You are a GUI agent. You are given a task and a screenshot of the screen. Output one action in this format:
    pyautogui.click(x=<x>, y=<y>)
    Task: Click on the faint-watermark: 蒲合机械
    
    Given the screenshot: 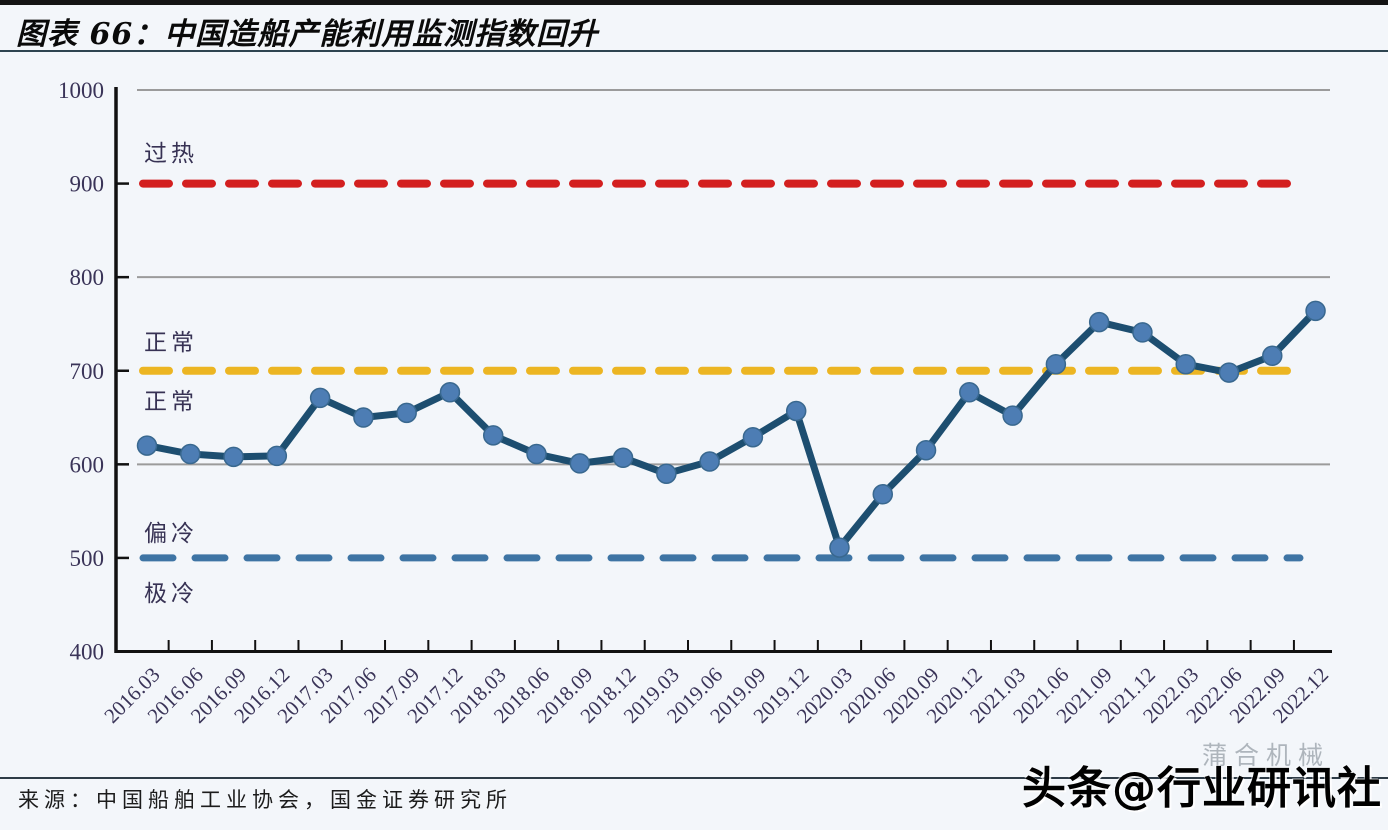 What is the action you would take?
    pyautogui.click(x=1265, y=755)
    